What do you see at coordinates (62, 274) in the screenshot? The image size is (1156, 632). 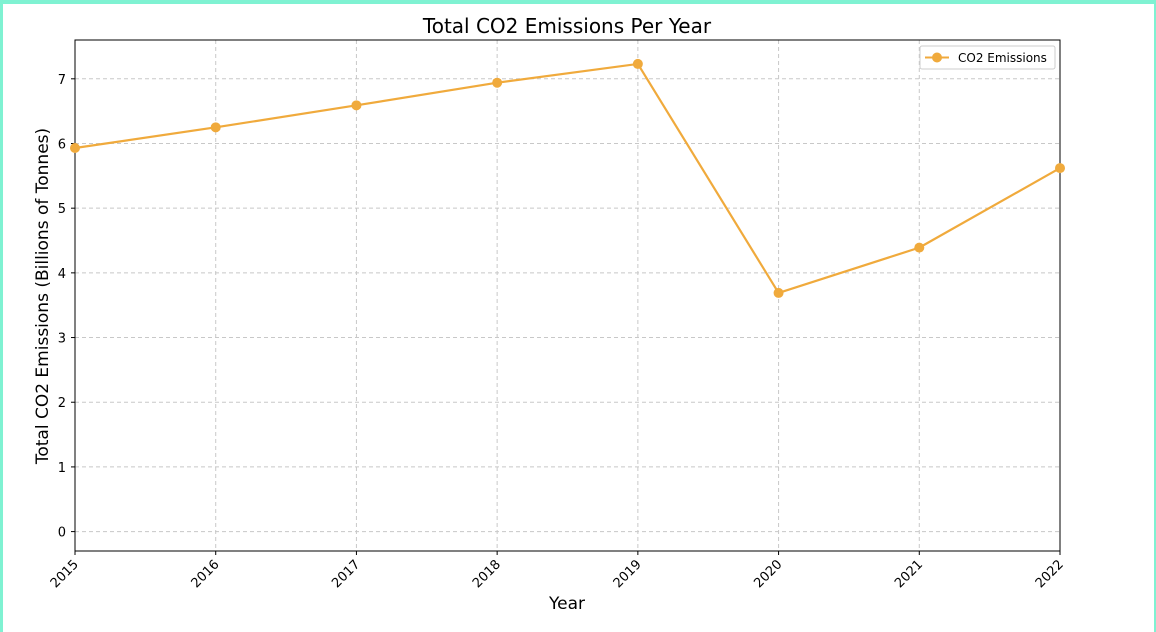 I see `y-tick-label: 4` at bounding box center [62, 274].